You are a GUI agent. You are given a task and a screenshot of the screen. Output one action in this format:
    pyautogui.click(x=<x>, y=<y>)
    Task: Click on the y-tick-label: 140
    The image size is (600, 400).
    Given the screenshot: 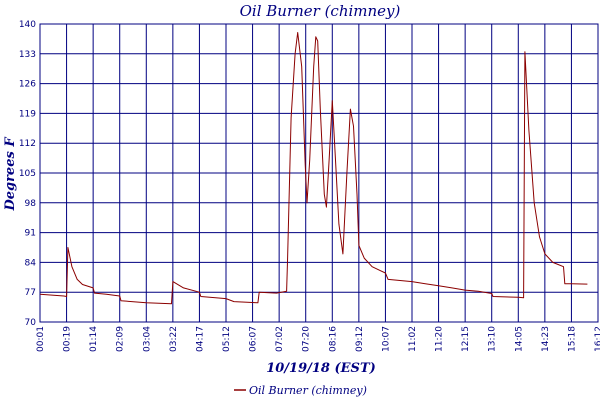 What is the action you would take?
    pyautogui.click(x=27, y=25)
    